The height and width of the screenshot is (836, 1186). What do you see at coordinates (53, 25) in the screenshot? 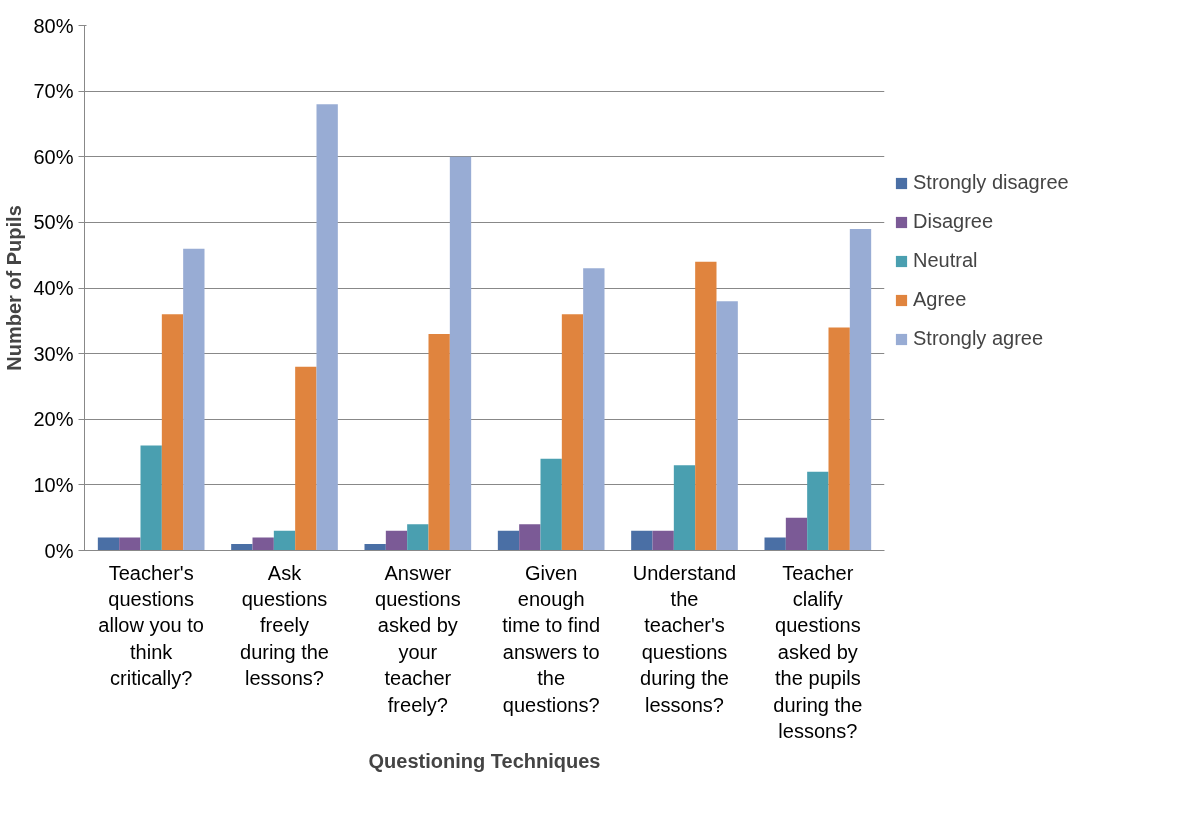
I see `y-tick-label: 80%` at bounding box center [53, 25].